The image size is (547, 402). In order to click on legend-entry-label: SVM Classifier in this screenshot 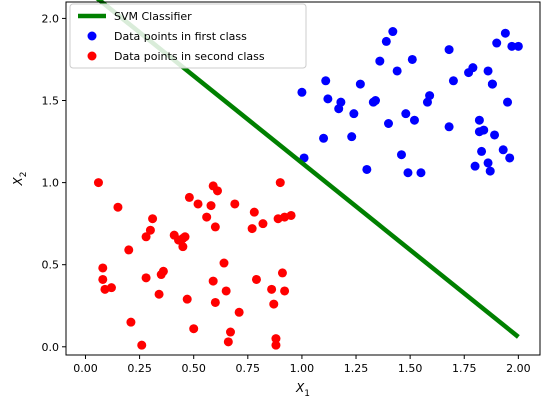, I will do `click(153, 16)`.